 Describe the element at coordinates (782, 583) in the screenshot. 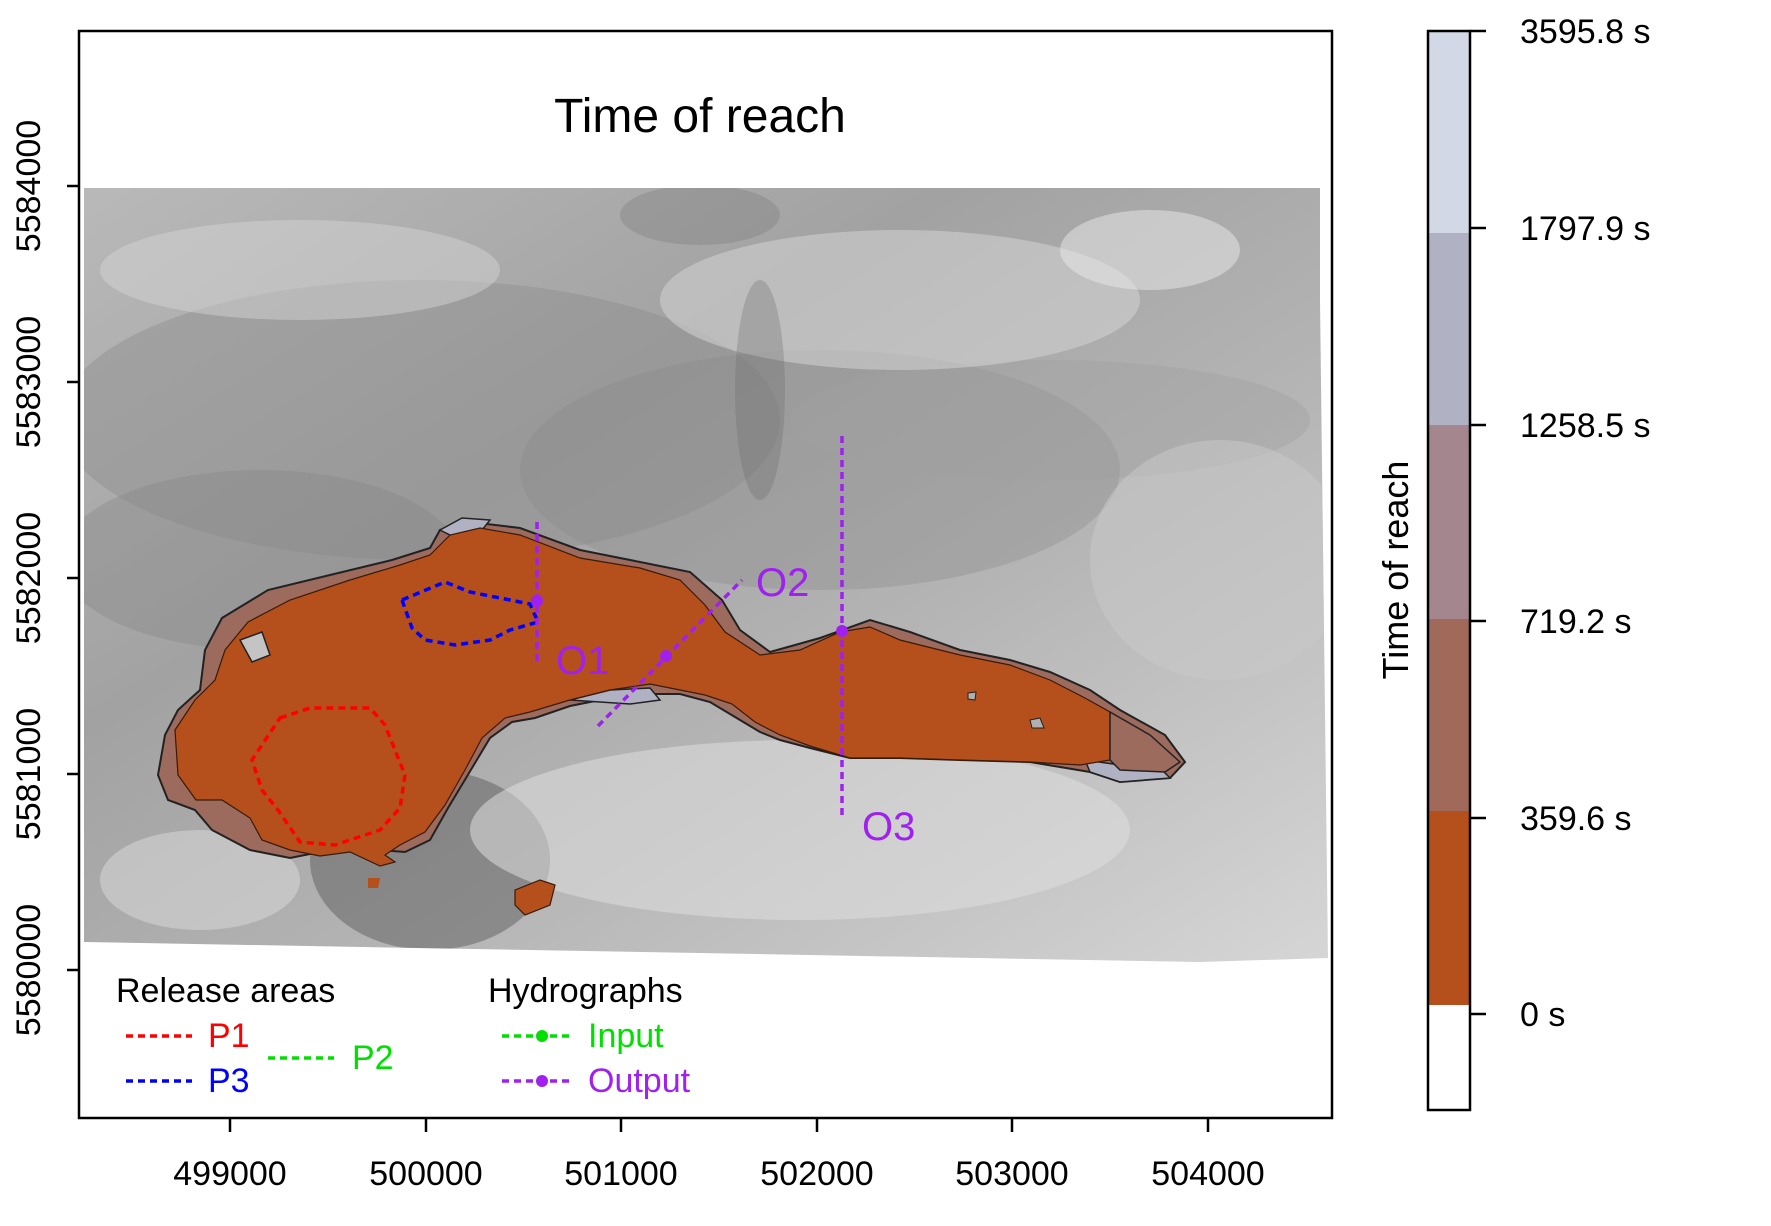

I see `profile-o2-label: O2` at that location.